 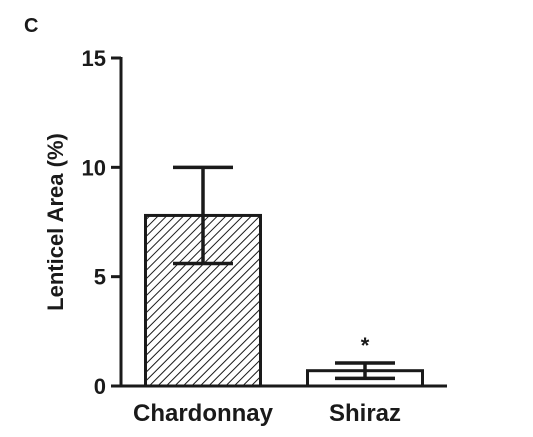 What do you see at coordinates (100, 277) in the screenshot?
I see `y-tick-label: 5` at bounding box center [100, 277].